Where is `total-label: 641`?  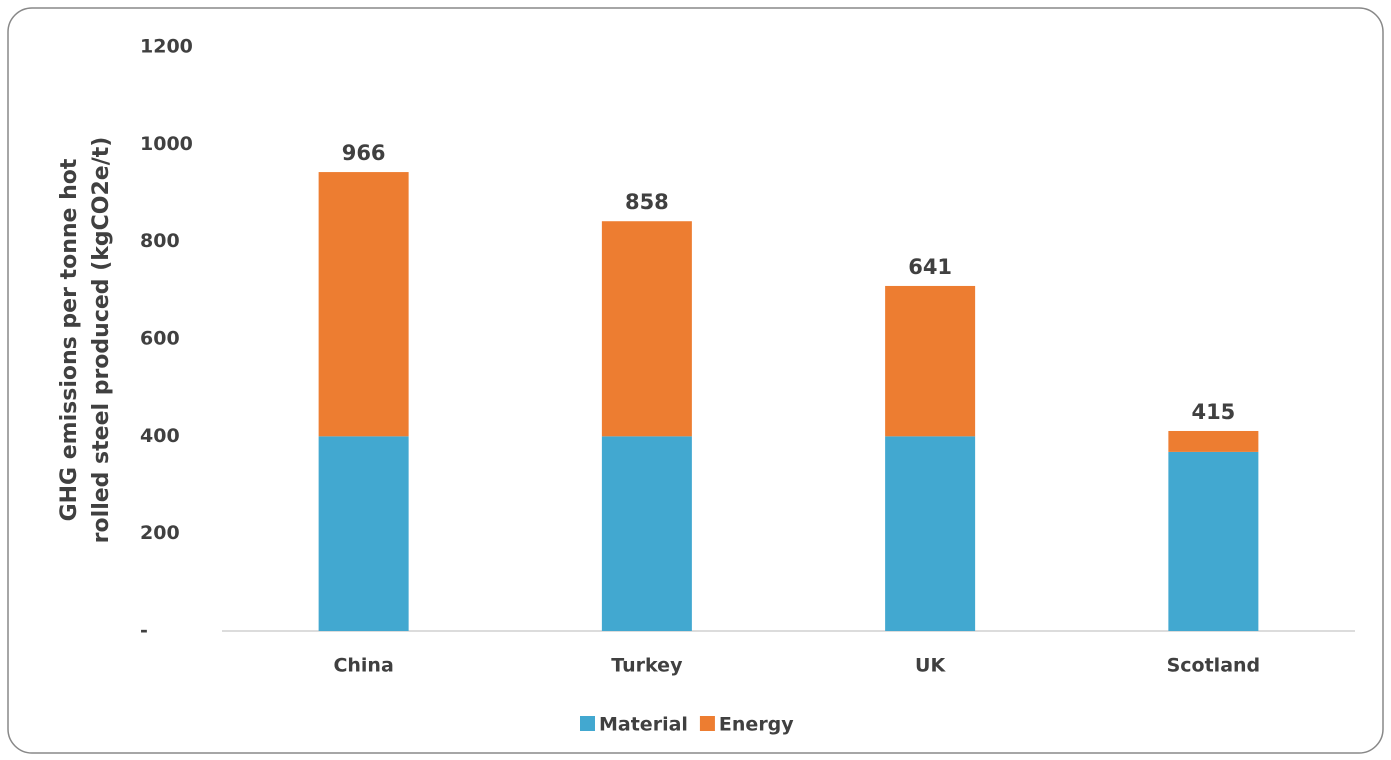
total-label: 641 is located at coordinates (930, 267).